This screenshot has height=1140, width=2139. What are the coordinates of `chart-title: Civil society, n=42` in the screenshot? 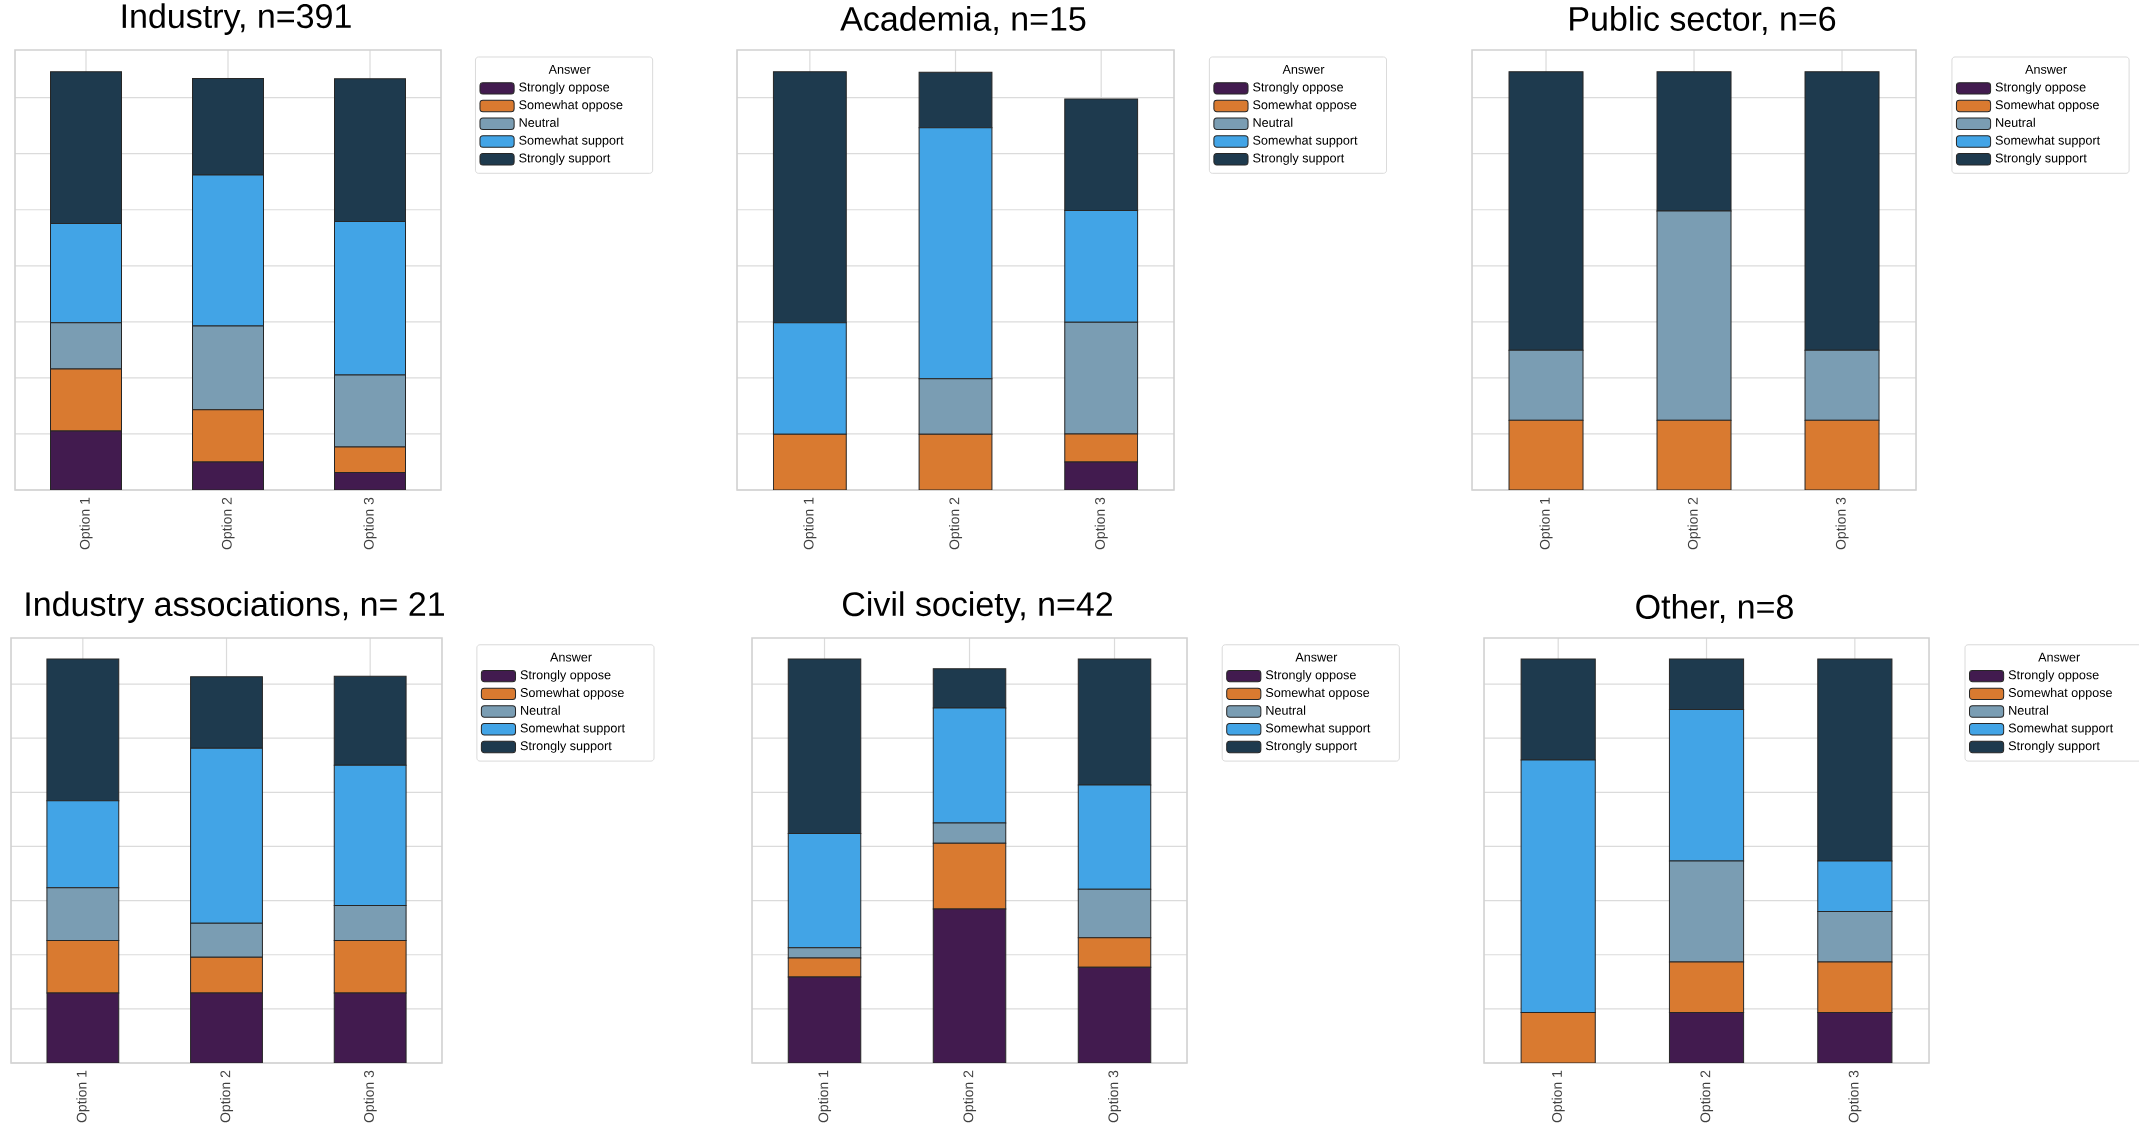 It's located at (977, 607).